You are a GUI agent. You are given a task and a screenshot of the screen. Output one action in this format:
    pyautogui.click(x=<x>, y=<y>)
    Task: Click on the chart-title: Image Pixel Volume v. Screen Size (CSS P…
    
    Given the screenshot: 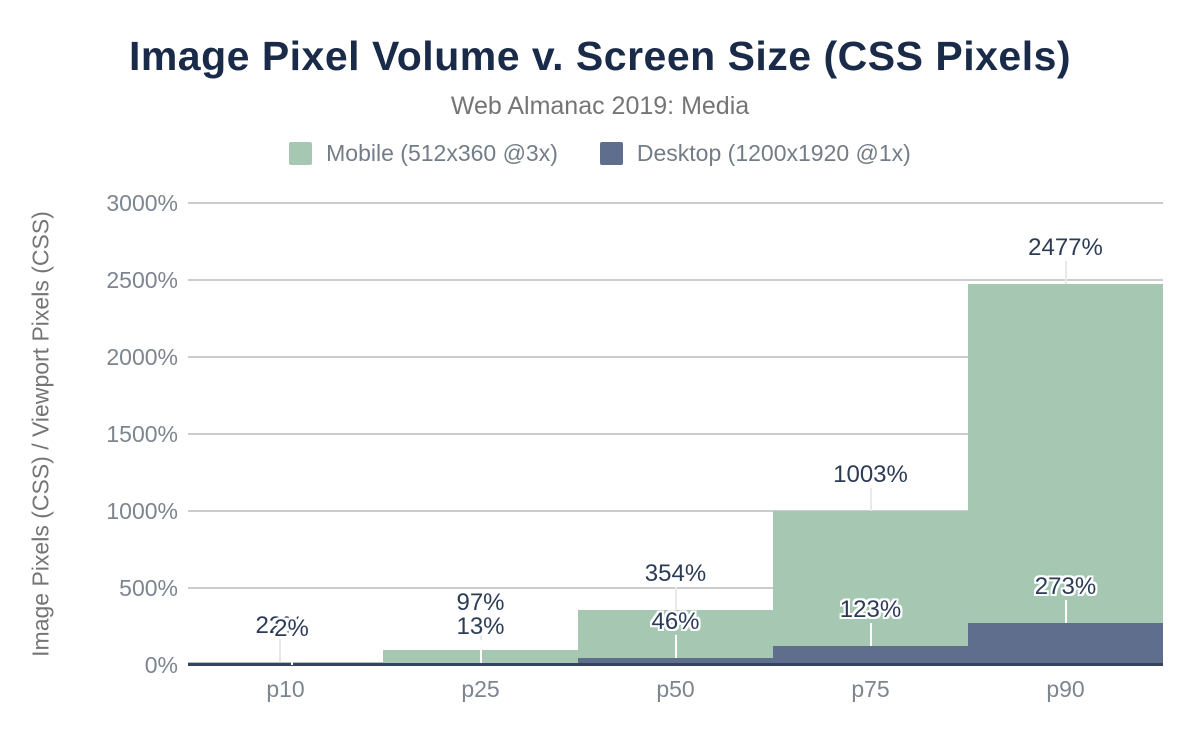 What is the action you would take?
    pyautogui.click(x=600, y=56)
    